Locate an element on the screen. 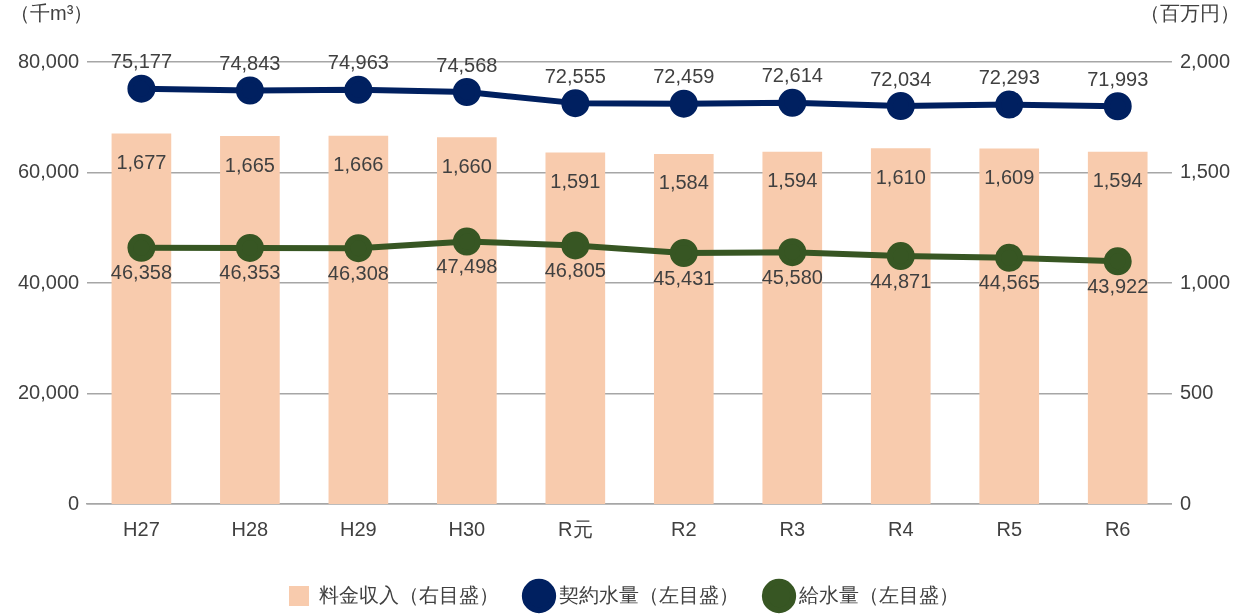 Image resolution: width=1248 pixels, height=616 pixels. data-label: 1,677 is located at coordinates (141, 161).